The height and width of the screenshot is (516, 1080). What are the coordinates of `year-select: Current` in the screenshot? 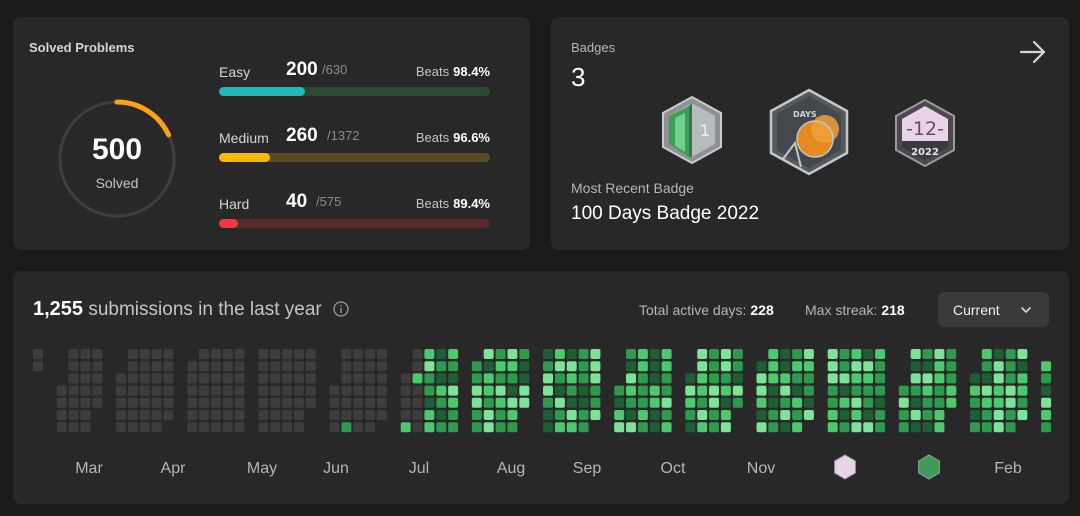 It's located at (993, 309).